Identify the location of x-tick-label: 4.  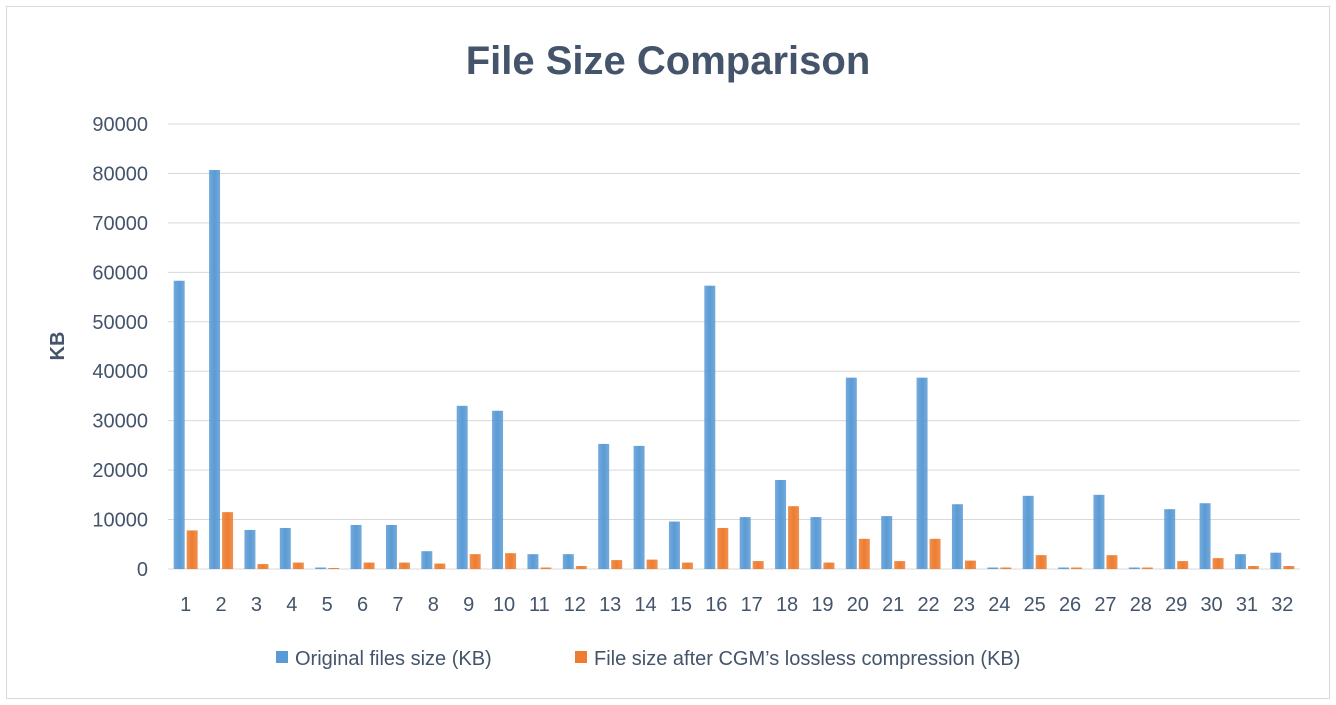
(291, 605).